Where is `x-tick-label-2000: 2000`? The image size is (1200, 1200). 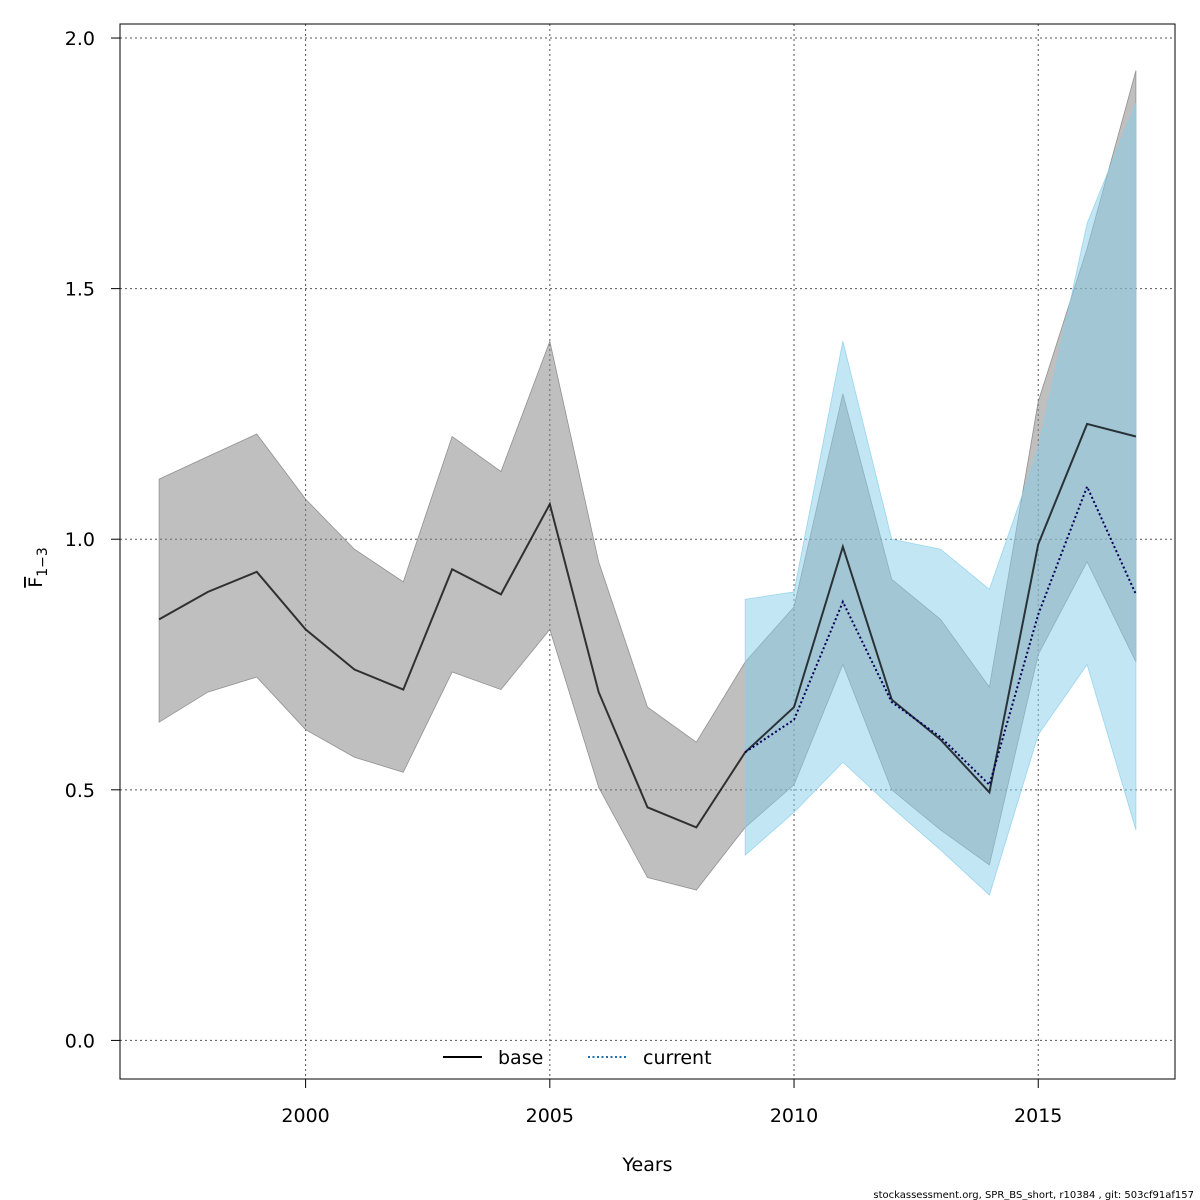 x-tick-label-2000: 2000 is located at coordinates (305, 1116).